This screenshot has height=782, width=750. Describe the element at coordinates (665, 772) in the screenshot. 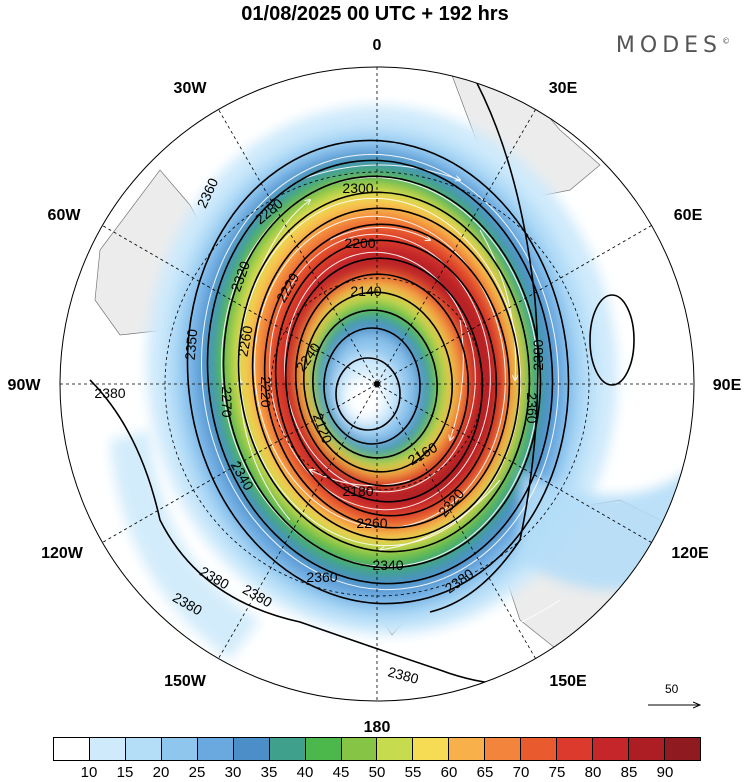

I see `colorbar-tick-label: 90` at that location.